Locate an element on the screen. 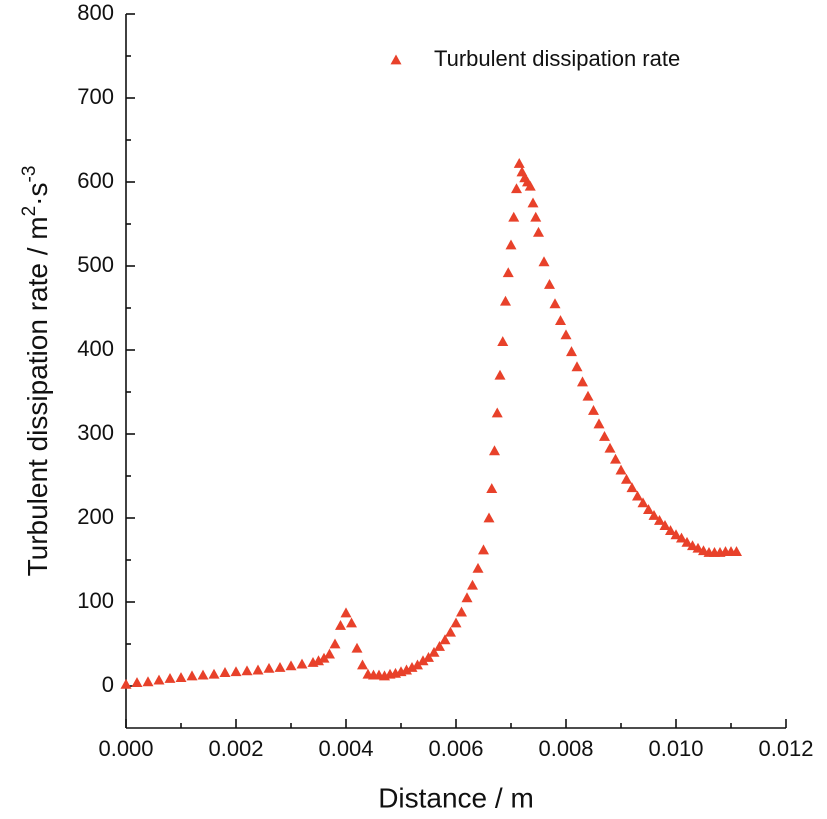  x-tick-label: 0.002 is located at coordinates (235, 748).